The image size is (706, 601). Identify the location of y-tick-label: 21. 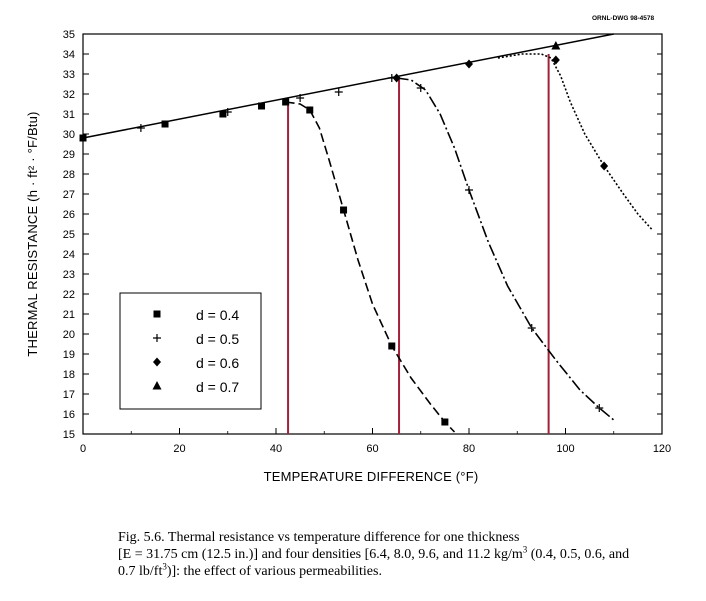
(69, 315).